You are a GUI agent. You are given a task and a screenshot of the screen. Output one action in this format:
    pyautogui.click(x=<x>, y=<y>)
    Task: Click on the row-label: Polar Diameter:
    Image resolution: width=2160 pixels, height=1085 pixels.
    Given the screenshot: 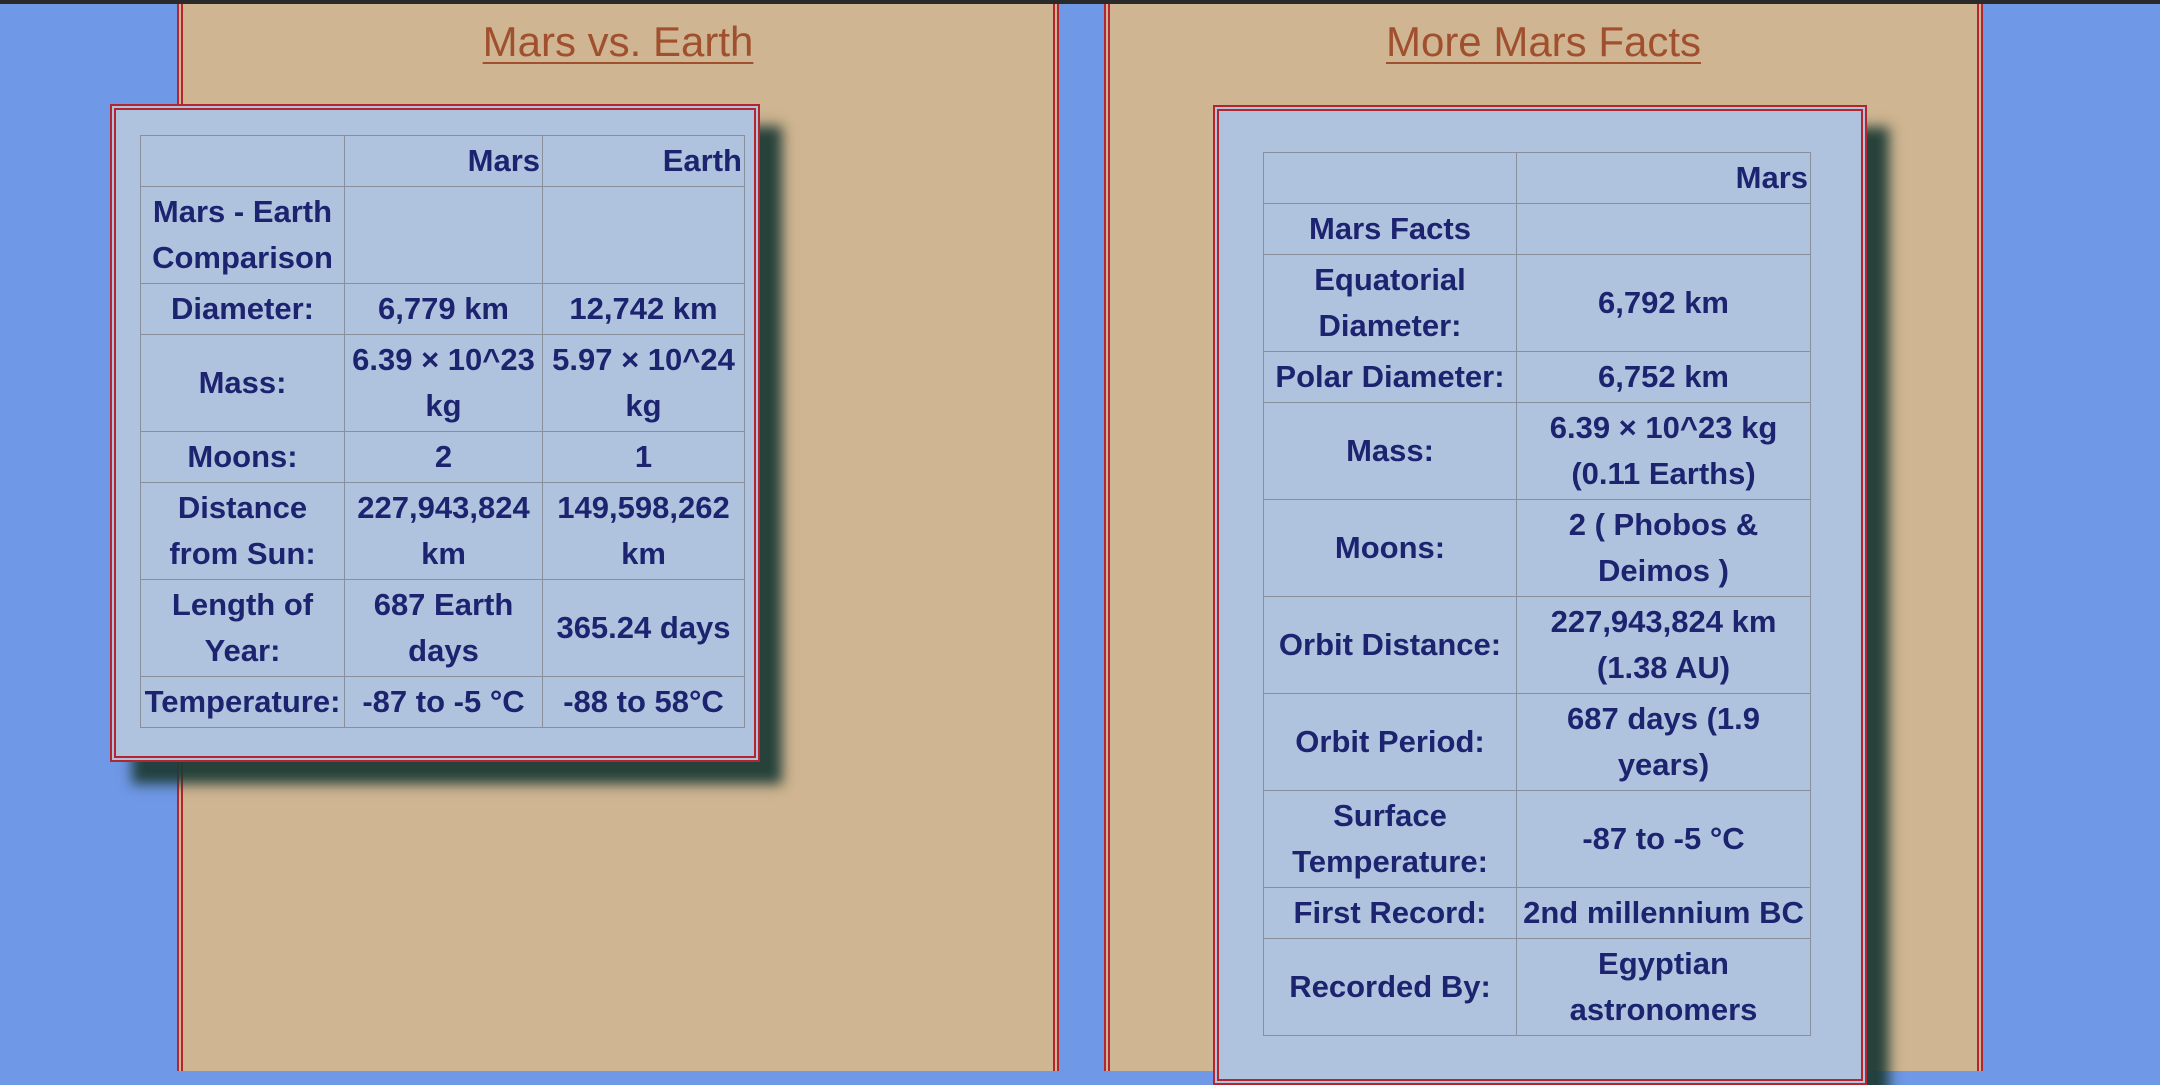 What is the action you would take?
    pyautogui.click(x=1390, y=377)
    